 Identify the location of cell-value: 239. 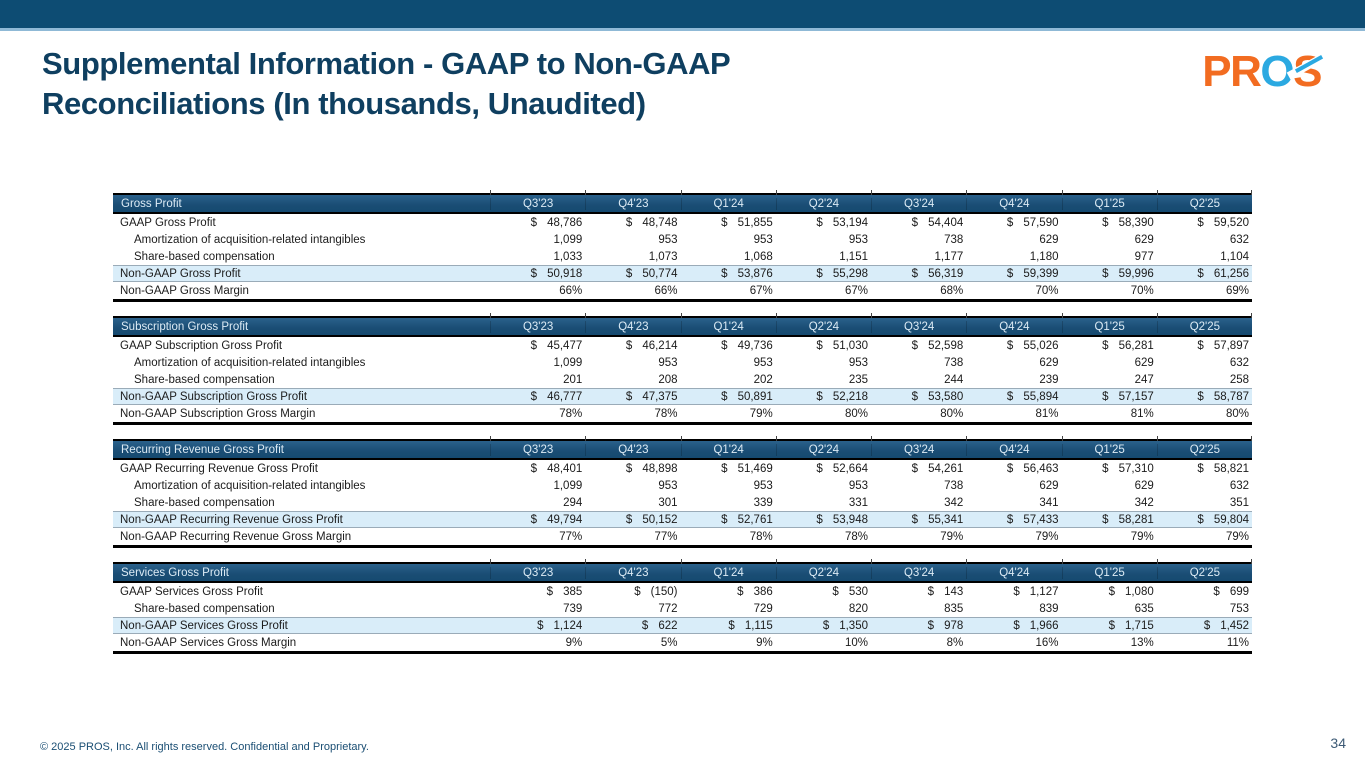
(1013, 380).